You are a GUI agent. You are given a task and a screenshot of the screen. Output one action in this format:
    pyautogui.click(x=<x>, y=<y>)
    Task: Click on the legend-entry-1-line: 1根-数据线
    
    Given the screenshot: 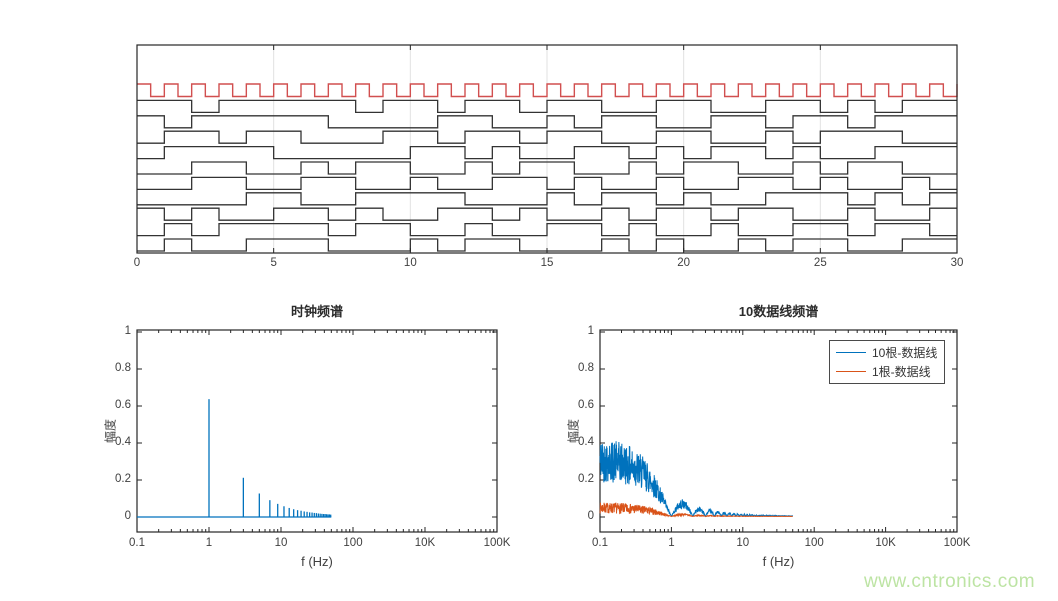 What is the action you would take?
    pyautogui.click(x=886, y=371)
    